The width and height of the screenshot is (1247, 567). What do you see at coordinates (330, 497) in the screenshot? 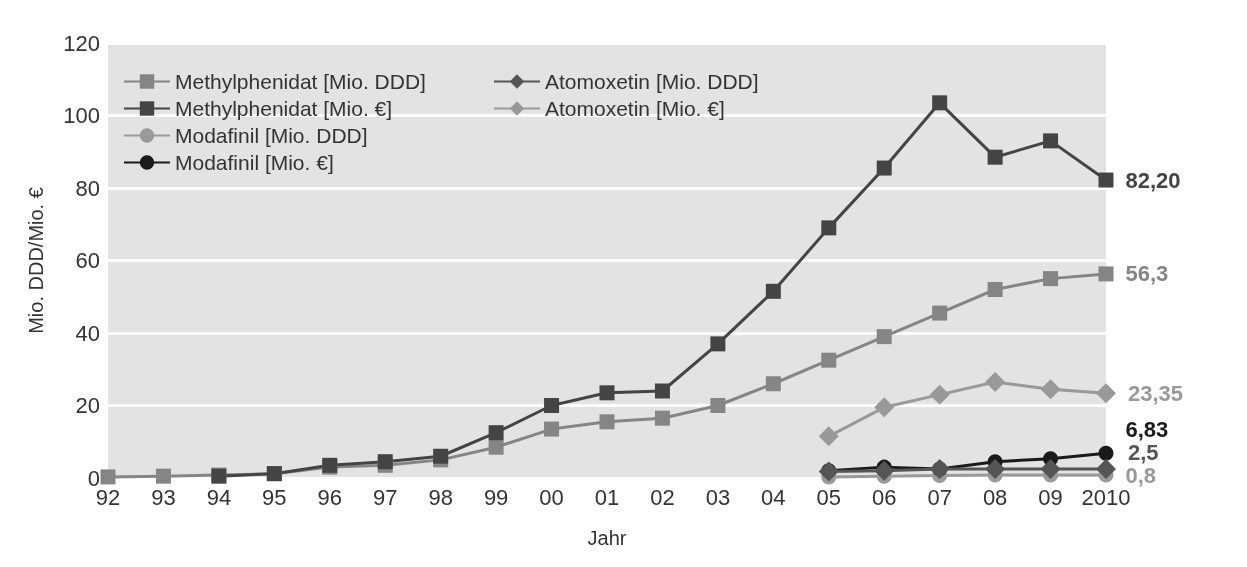
I see `x-tick-label: 96` at bounding box center [330, 497].